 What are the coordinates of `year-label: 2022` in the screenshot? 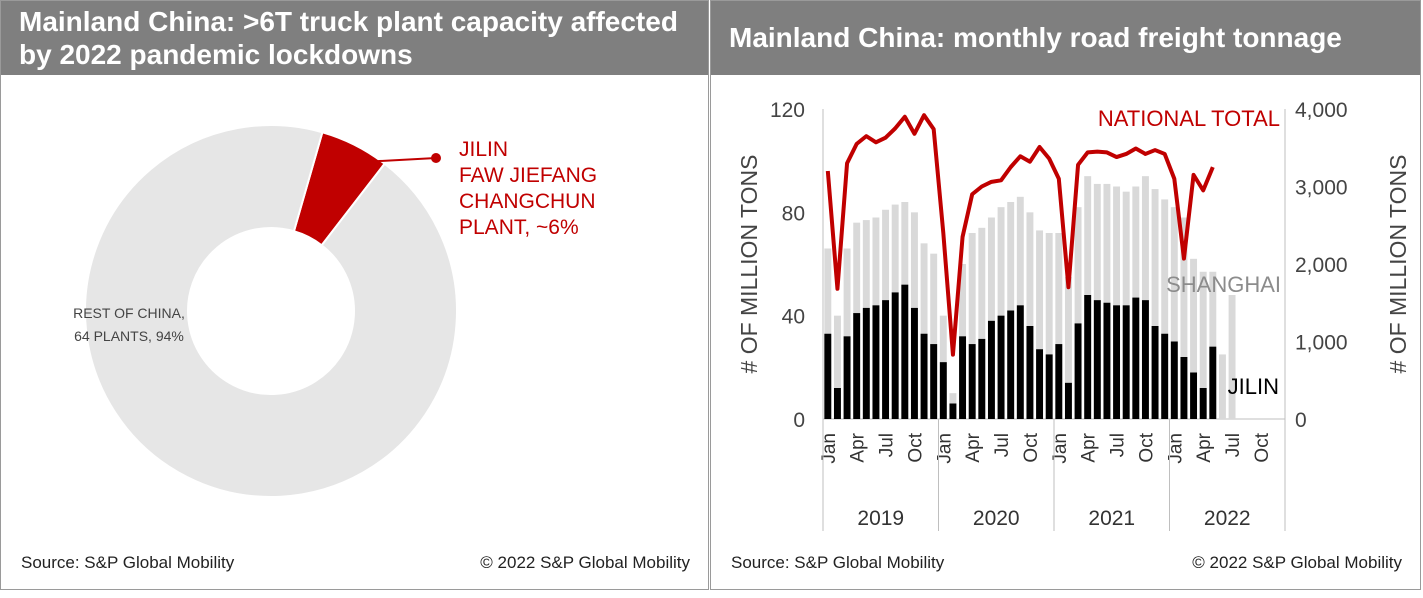 It's located at (1227, 518).